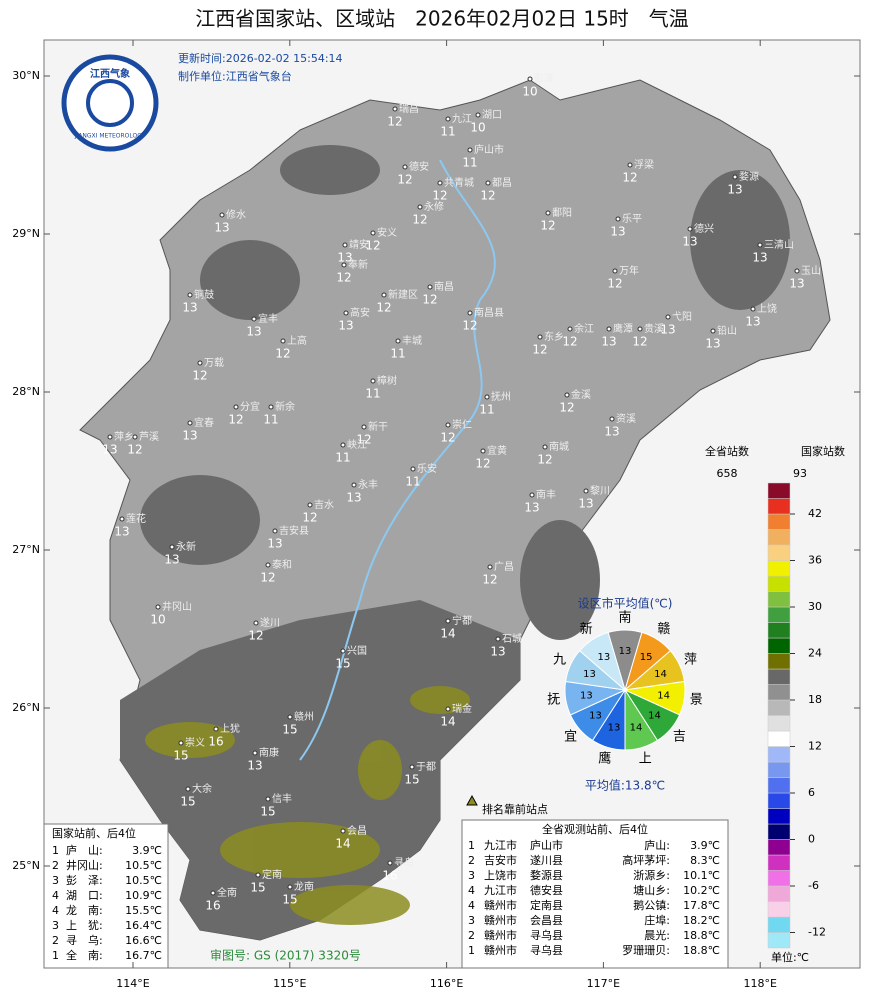 The image size is (884, 1004). Describe the element at coordinates (690, 660) in the screenshot. I see `pie-label: 萍` at that location.